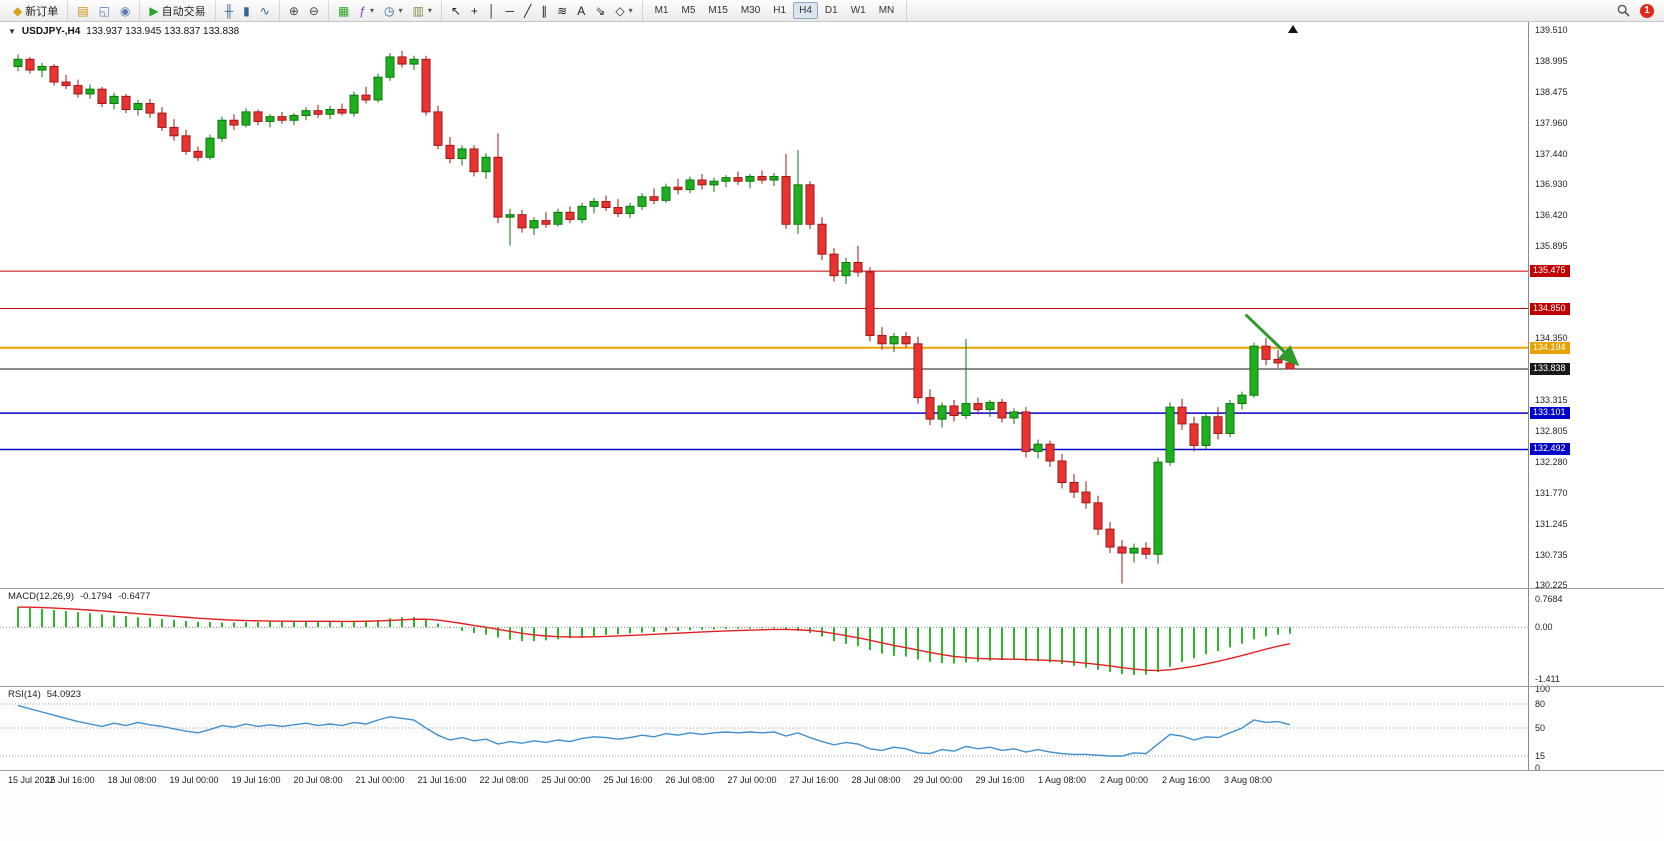 The image size is (1664, 841). I want to click on time-axis-label: 15 Jul 2022, so click(31, 780).